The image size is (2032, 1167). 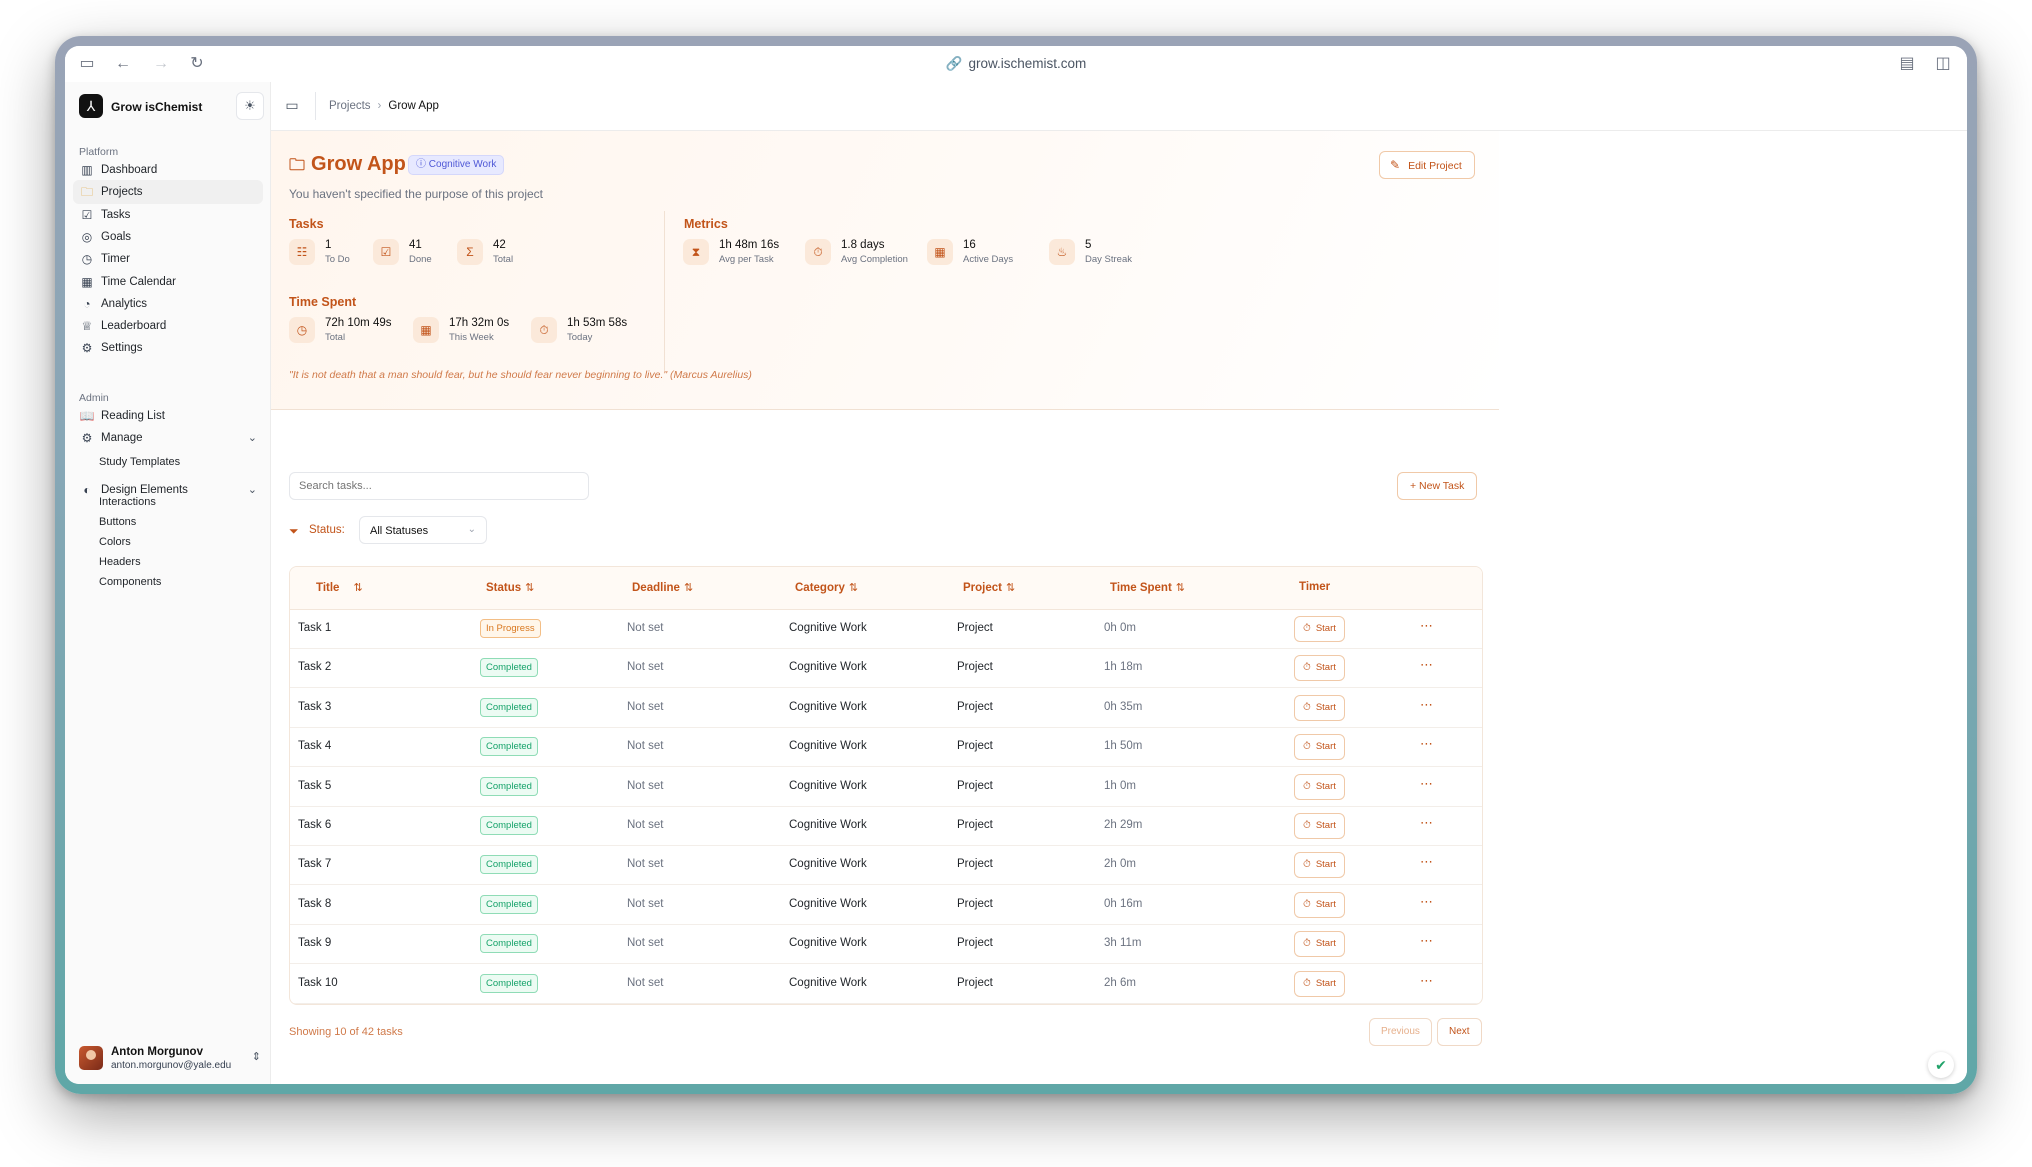 What do you see at coordinates (315, 903) in the screenshot?
I see `task-title: Task 8` at bounding box center [315, 903].